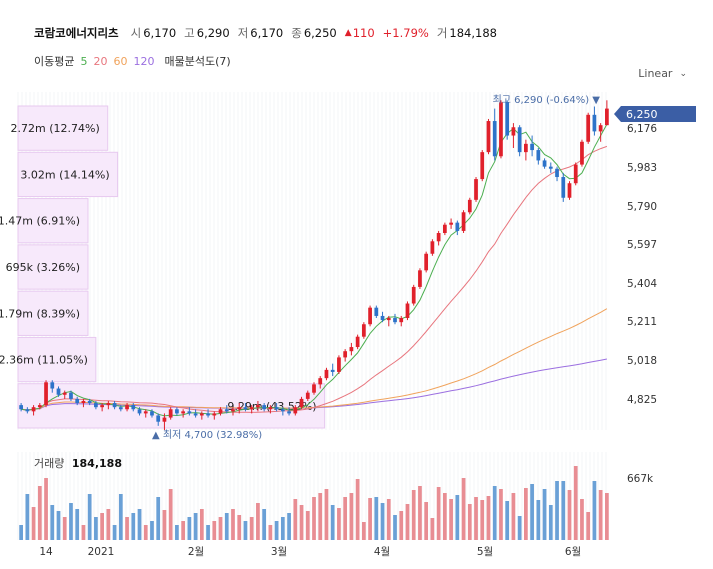 The width and height of the screenshot is (713, 569). I want to click on moving-average-title: 이동평균, so click(54, 61).